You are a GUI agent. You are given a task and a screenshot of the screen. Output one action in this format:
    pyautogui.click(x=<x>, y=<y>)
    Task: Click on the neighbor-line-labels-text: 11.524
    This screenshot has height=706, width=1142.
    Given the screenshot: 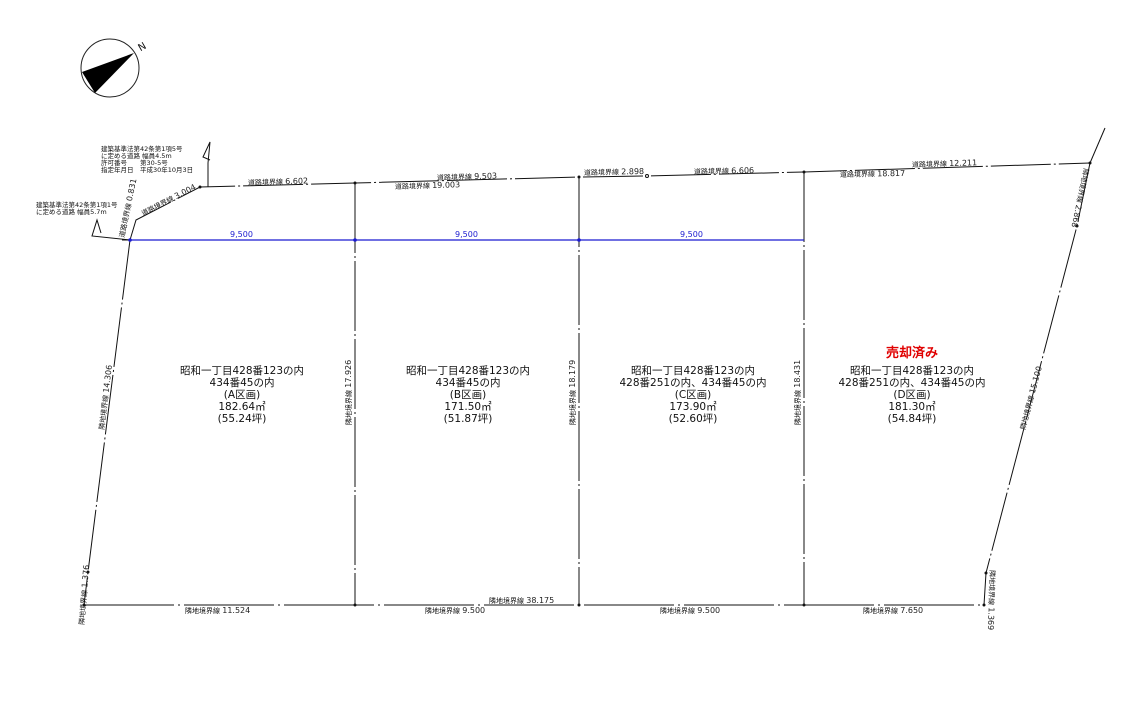 What is the action you would take?
    pyautogui.click(x=236, y=610)
    